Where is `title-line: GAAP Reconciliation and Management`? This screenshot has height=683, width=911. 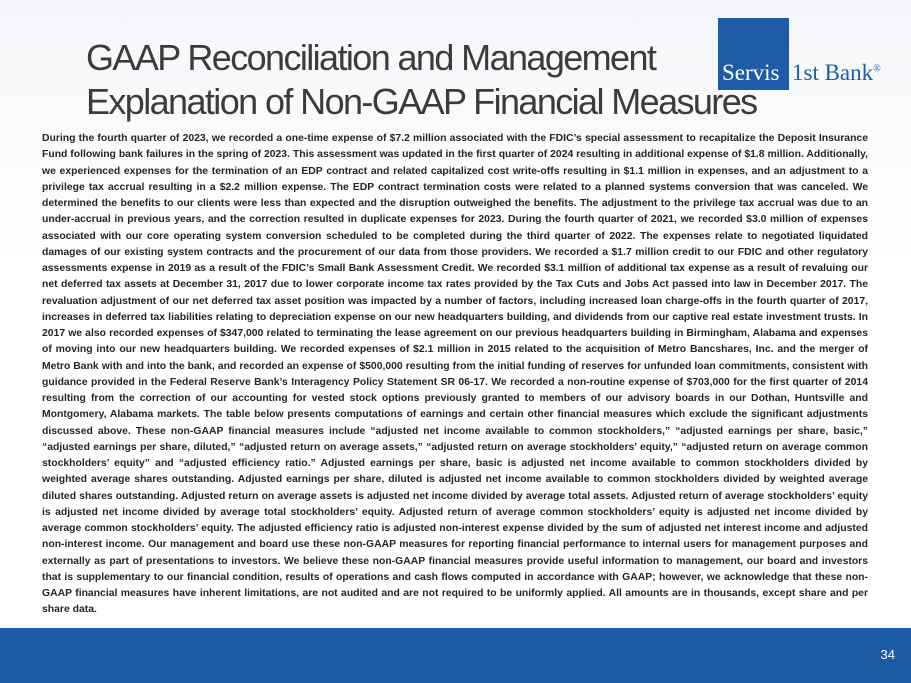
title-line: GAAP Reconciliation and Management is located at coordinates (371, 57).